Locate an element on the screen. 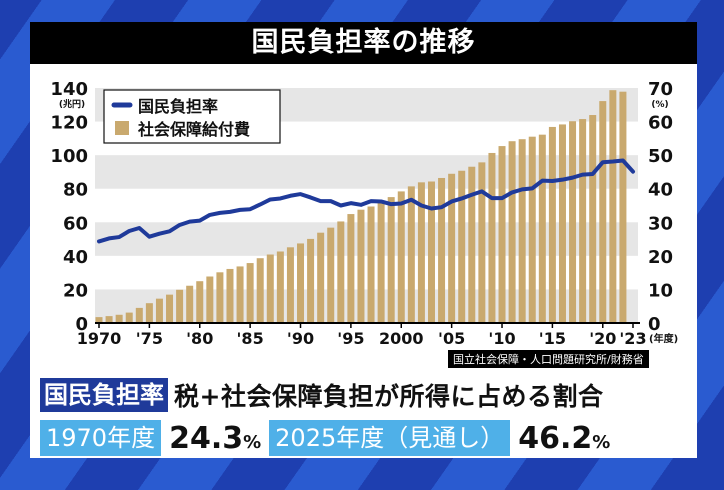 Image resolution: width=724 pixels, height=490 pixels. bar-2016 is located at coordinates (562, 223).